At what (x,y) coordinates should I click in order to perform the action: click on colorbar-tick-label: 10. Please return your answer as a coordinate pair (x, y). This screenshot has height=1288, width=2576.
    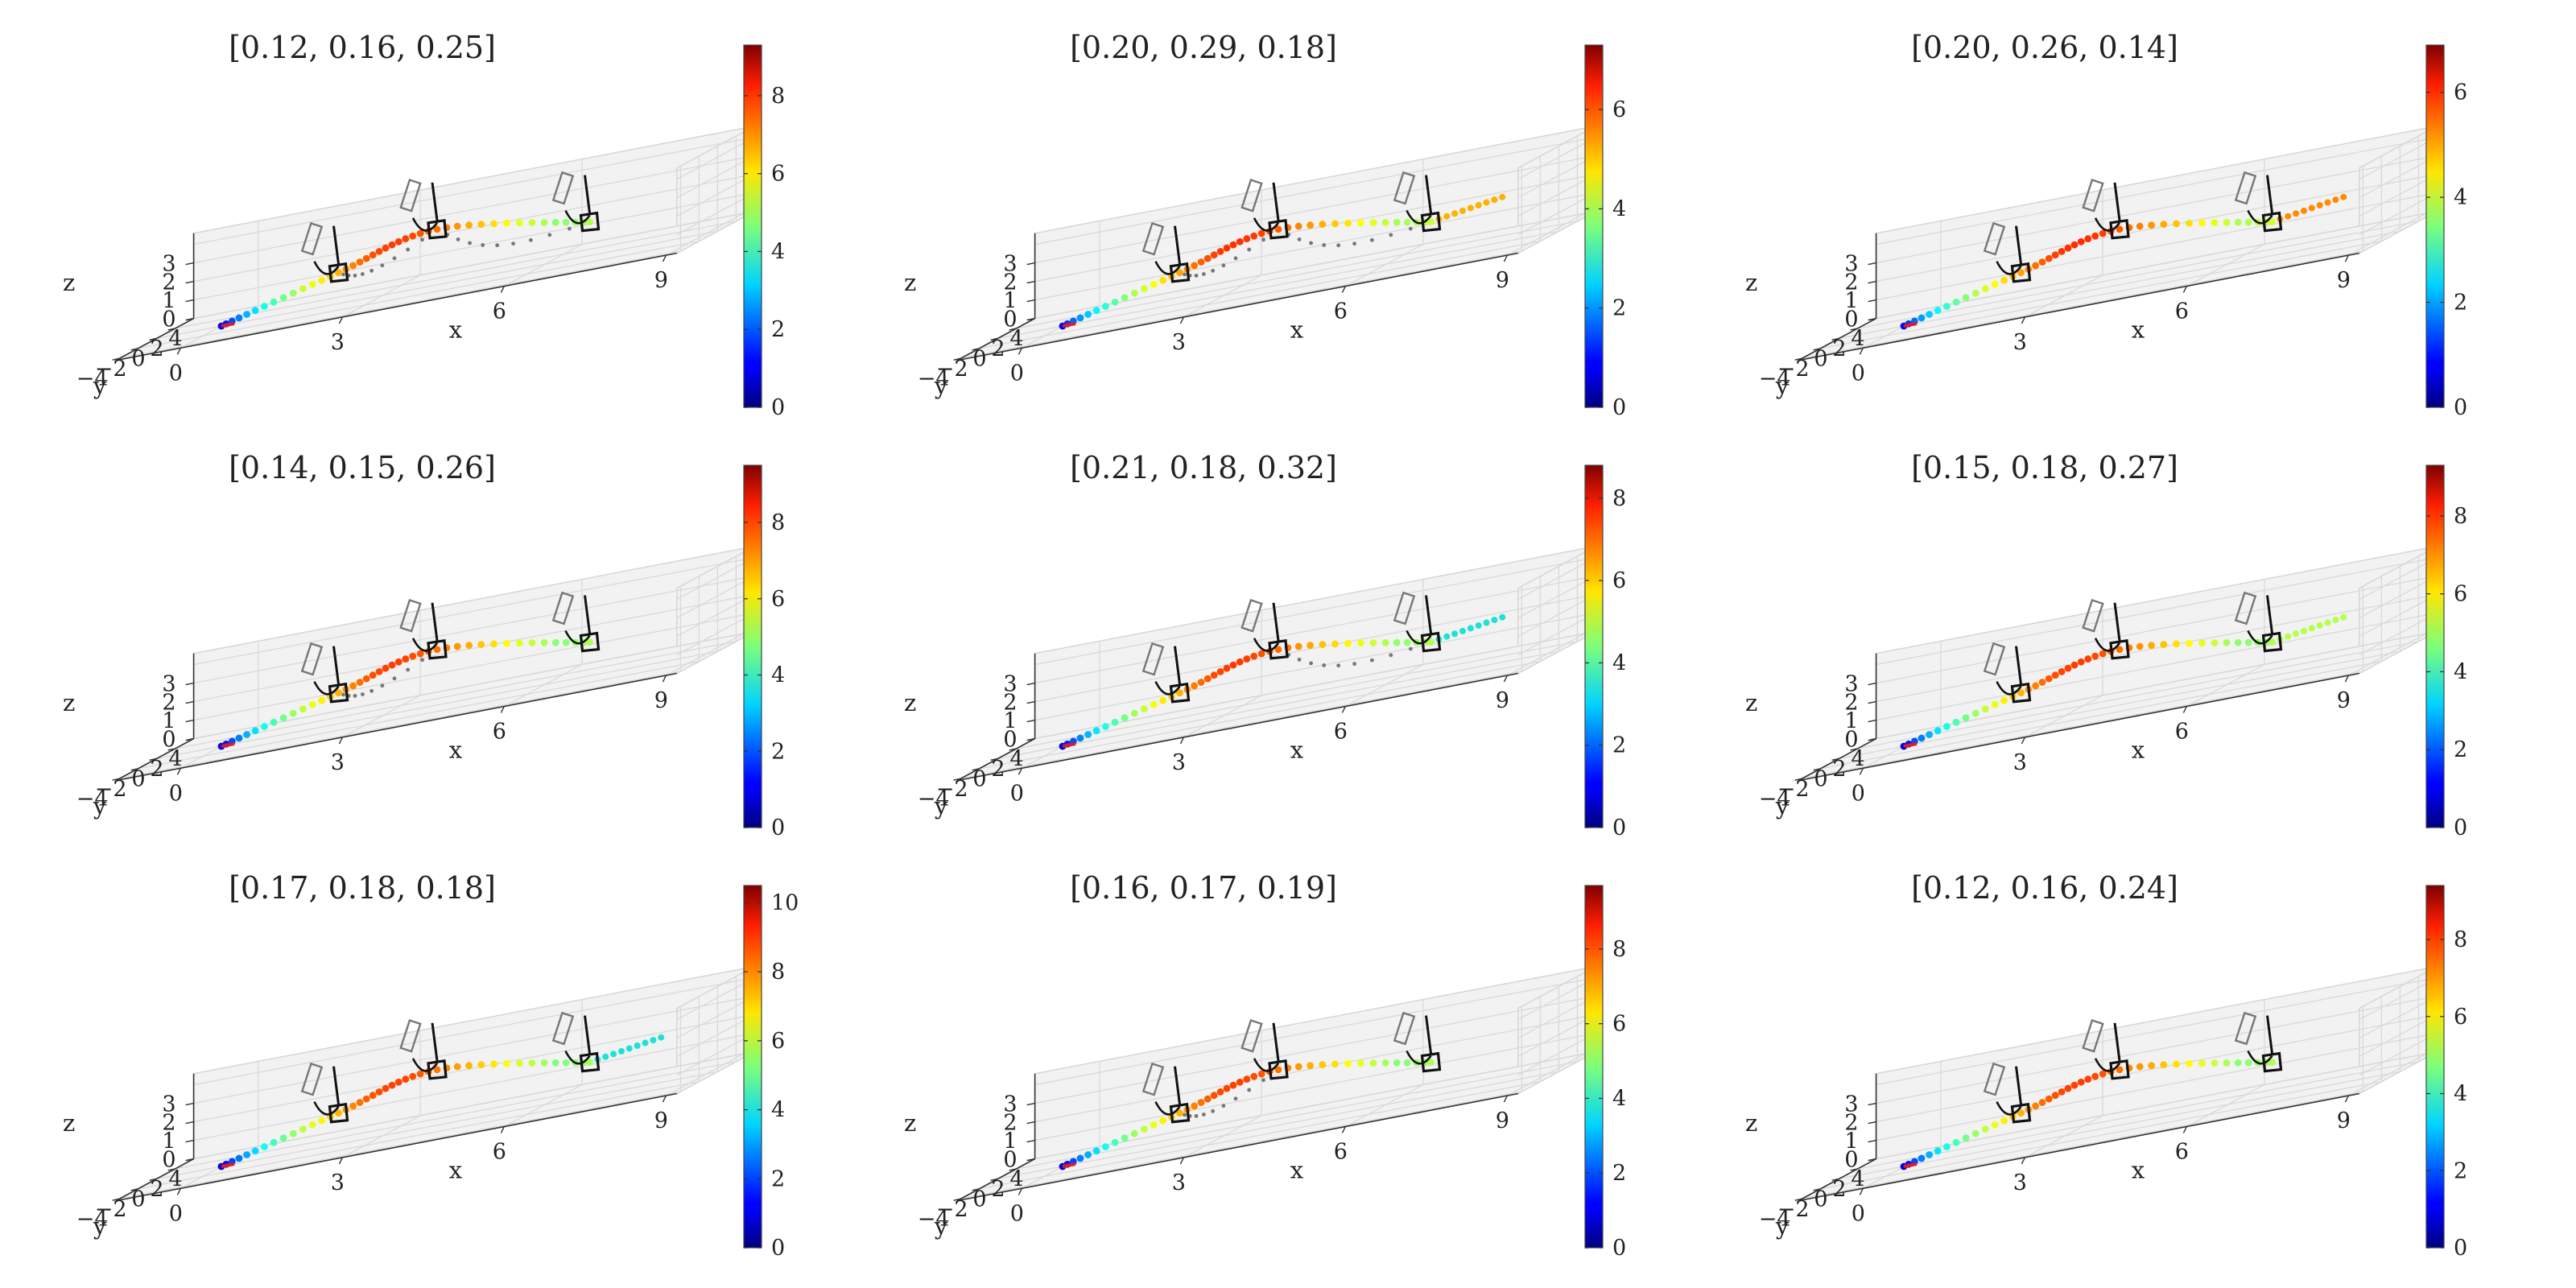
    Looking at the image, I should click on (785, 902).